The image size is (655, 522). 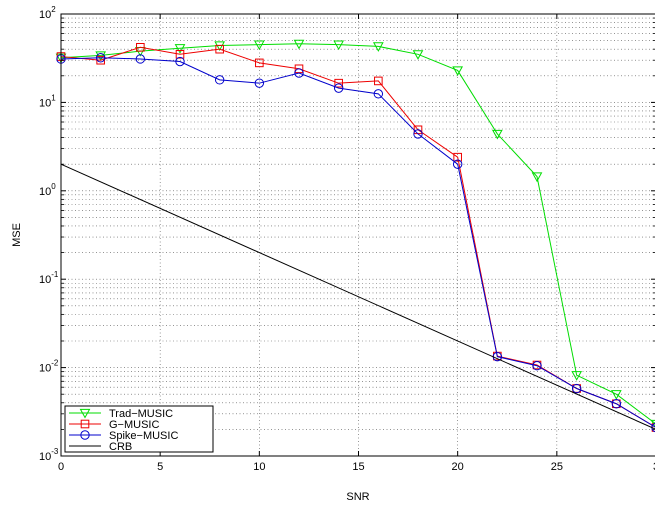 I want to click on y-tick-label: 10¹, so click(x=47, y=101).